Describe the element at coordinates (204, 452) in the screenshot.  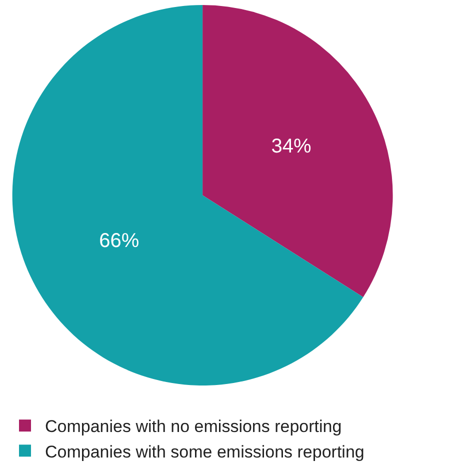
I see `legend-label: Companies with some emissions reporting` at that location.